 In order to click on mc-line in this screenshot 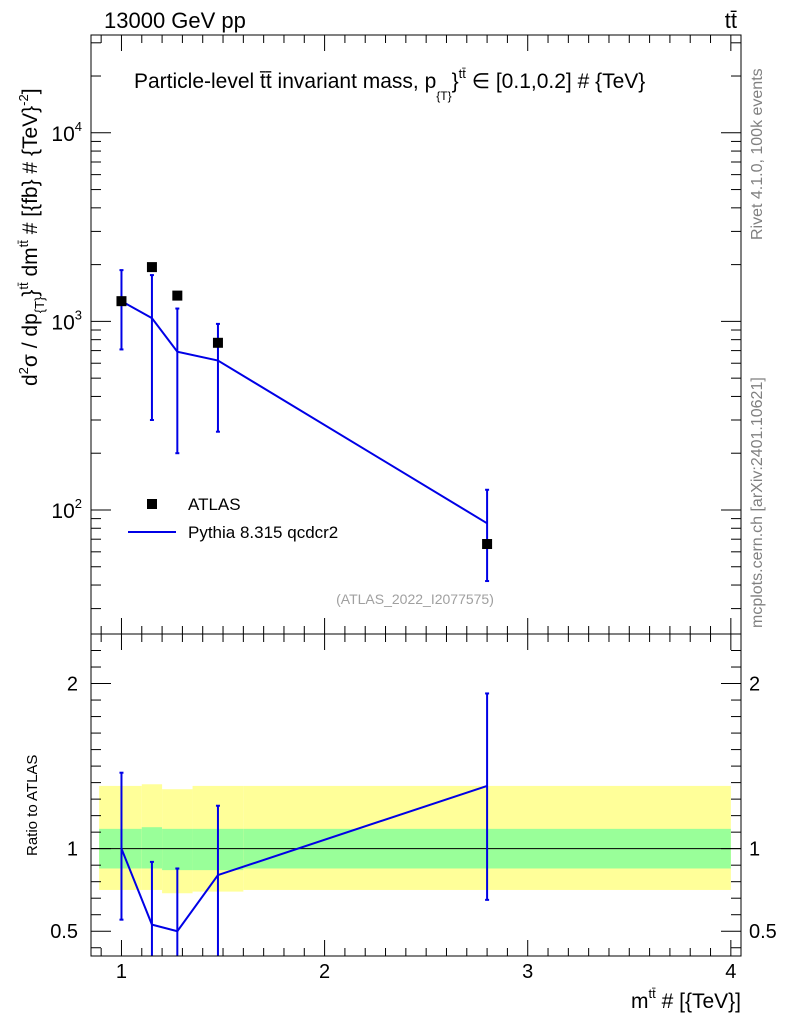, I will do `click(304, 412)`.